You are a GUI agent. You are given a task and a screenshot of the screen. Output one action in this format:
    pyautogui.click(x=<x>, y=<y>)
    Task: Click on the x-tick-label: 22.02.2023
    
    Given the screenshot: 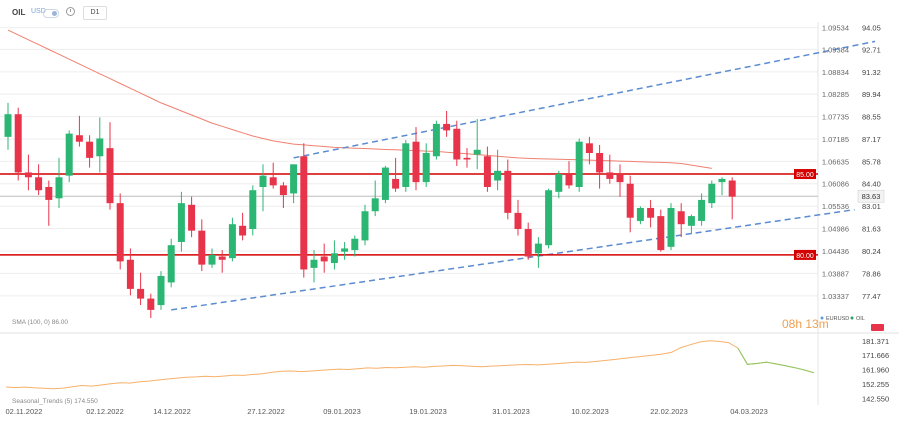 What is the action you would take?
    pyautogui.click(x=669, y=411)
    